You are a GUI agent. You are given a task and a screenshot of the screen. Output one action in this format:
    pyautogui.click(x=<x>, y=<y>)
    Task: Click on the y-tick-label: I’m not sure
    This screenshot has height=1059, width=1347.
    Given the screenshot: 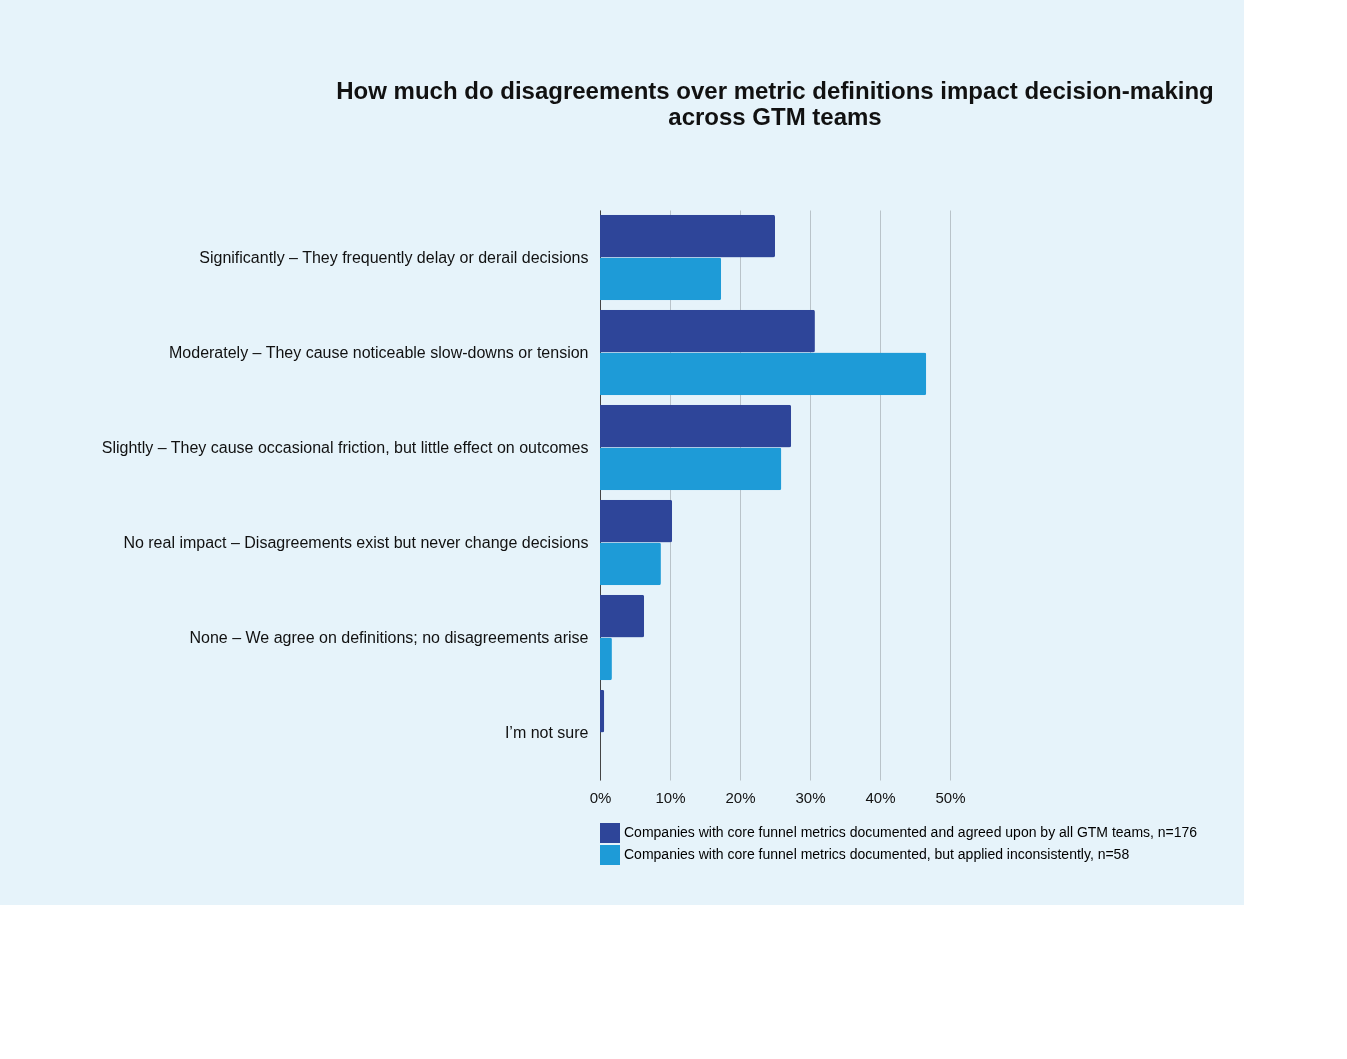 What is the action you would take?
    pyautogui.click(x=546, y=732)
    